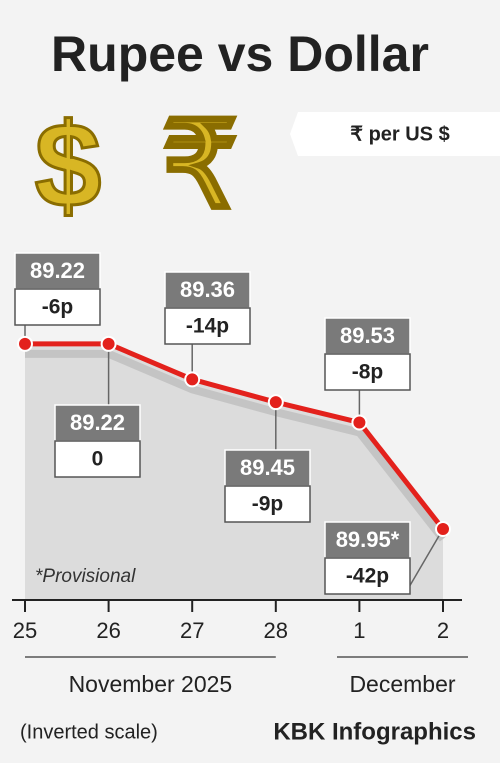  Describe the element at coordinates (367, 335) in the screenshot. I see `value-label: 89.53` at that location.